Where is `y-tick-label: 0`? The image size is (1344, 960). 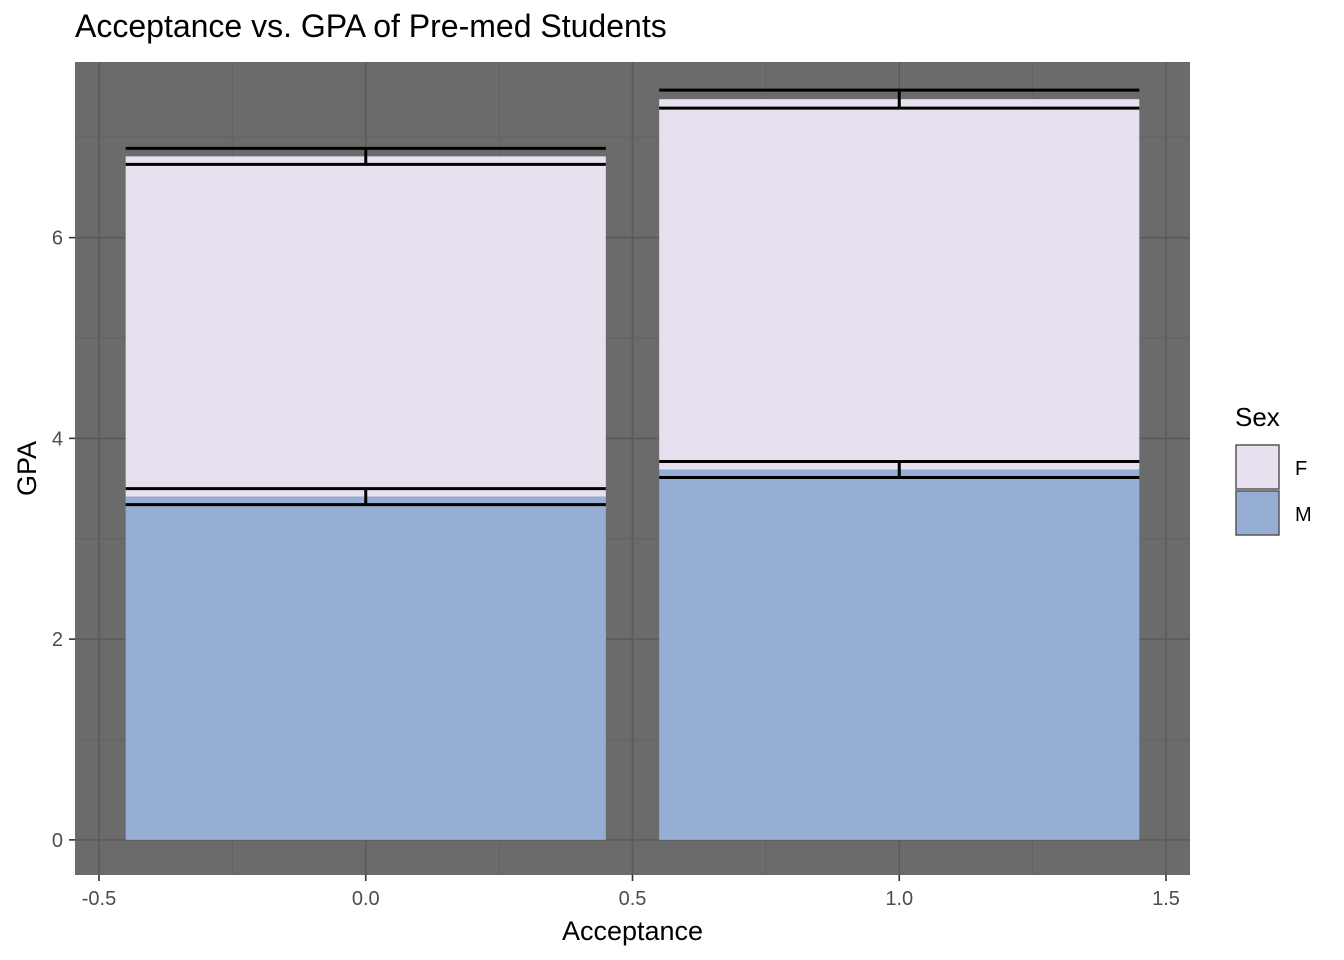 y-tick-label: 0 is located at coordinates (57, 841).